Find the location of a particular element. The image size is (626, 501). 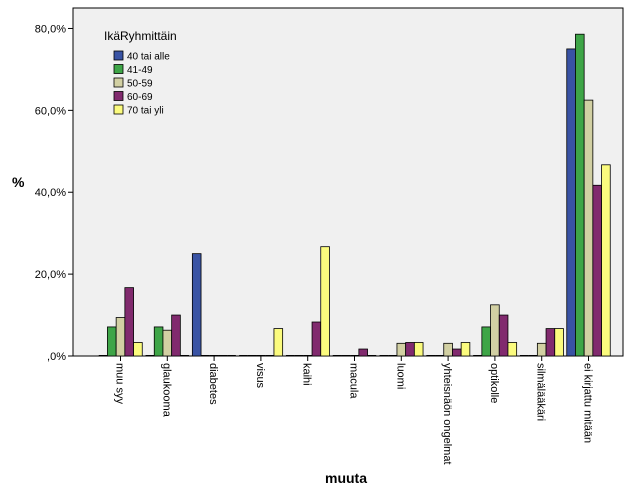

legend-label-3: 60-69 is located at coordinates (140, 97).